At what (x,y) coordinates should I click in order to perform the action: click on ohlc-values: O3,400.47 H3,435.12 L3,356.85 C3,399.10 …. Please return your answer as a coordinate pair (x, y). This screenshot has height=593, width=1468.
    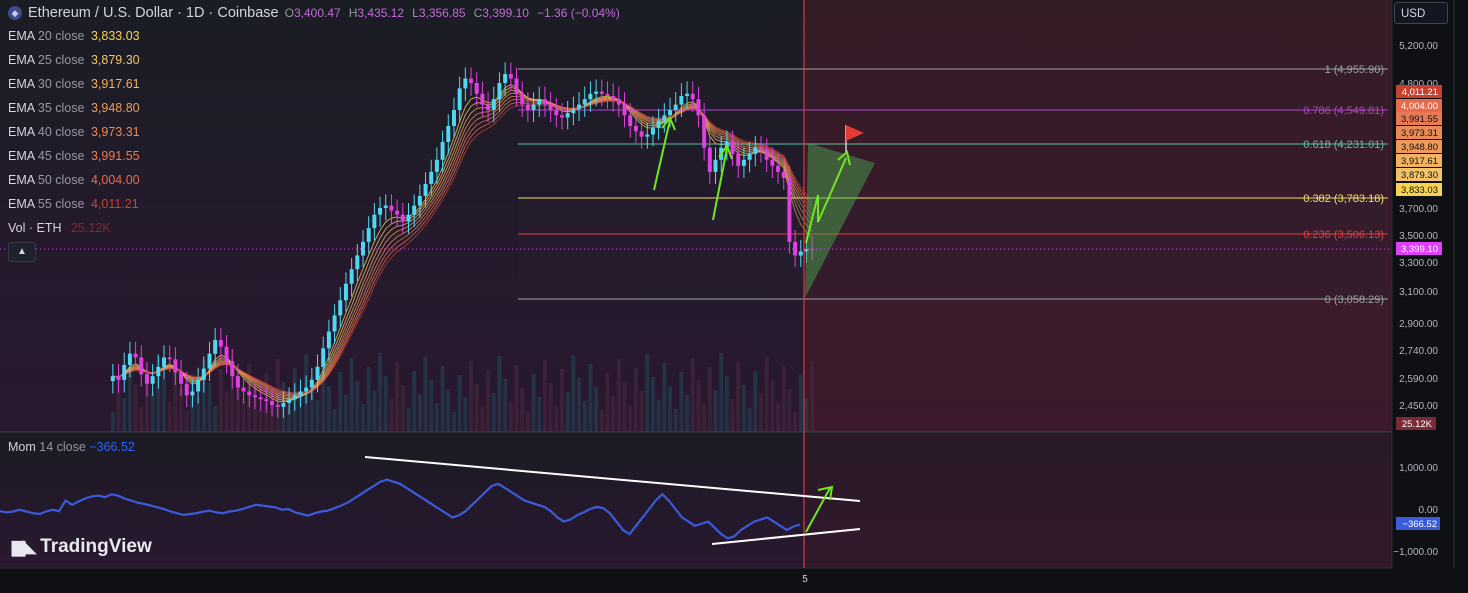
    Looking at the image, I should click on (452, 13).